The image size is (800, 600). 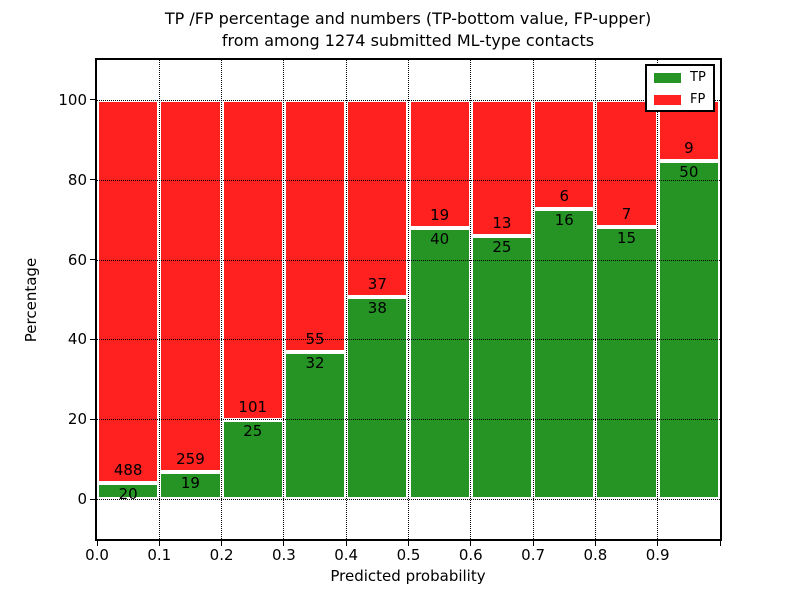 I want to click on x-tick-label: 0.7, so click(x=533, y=555).